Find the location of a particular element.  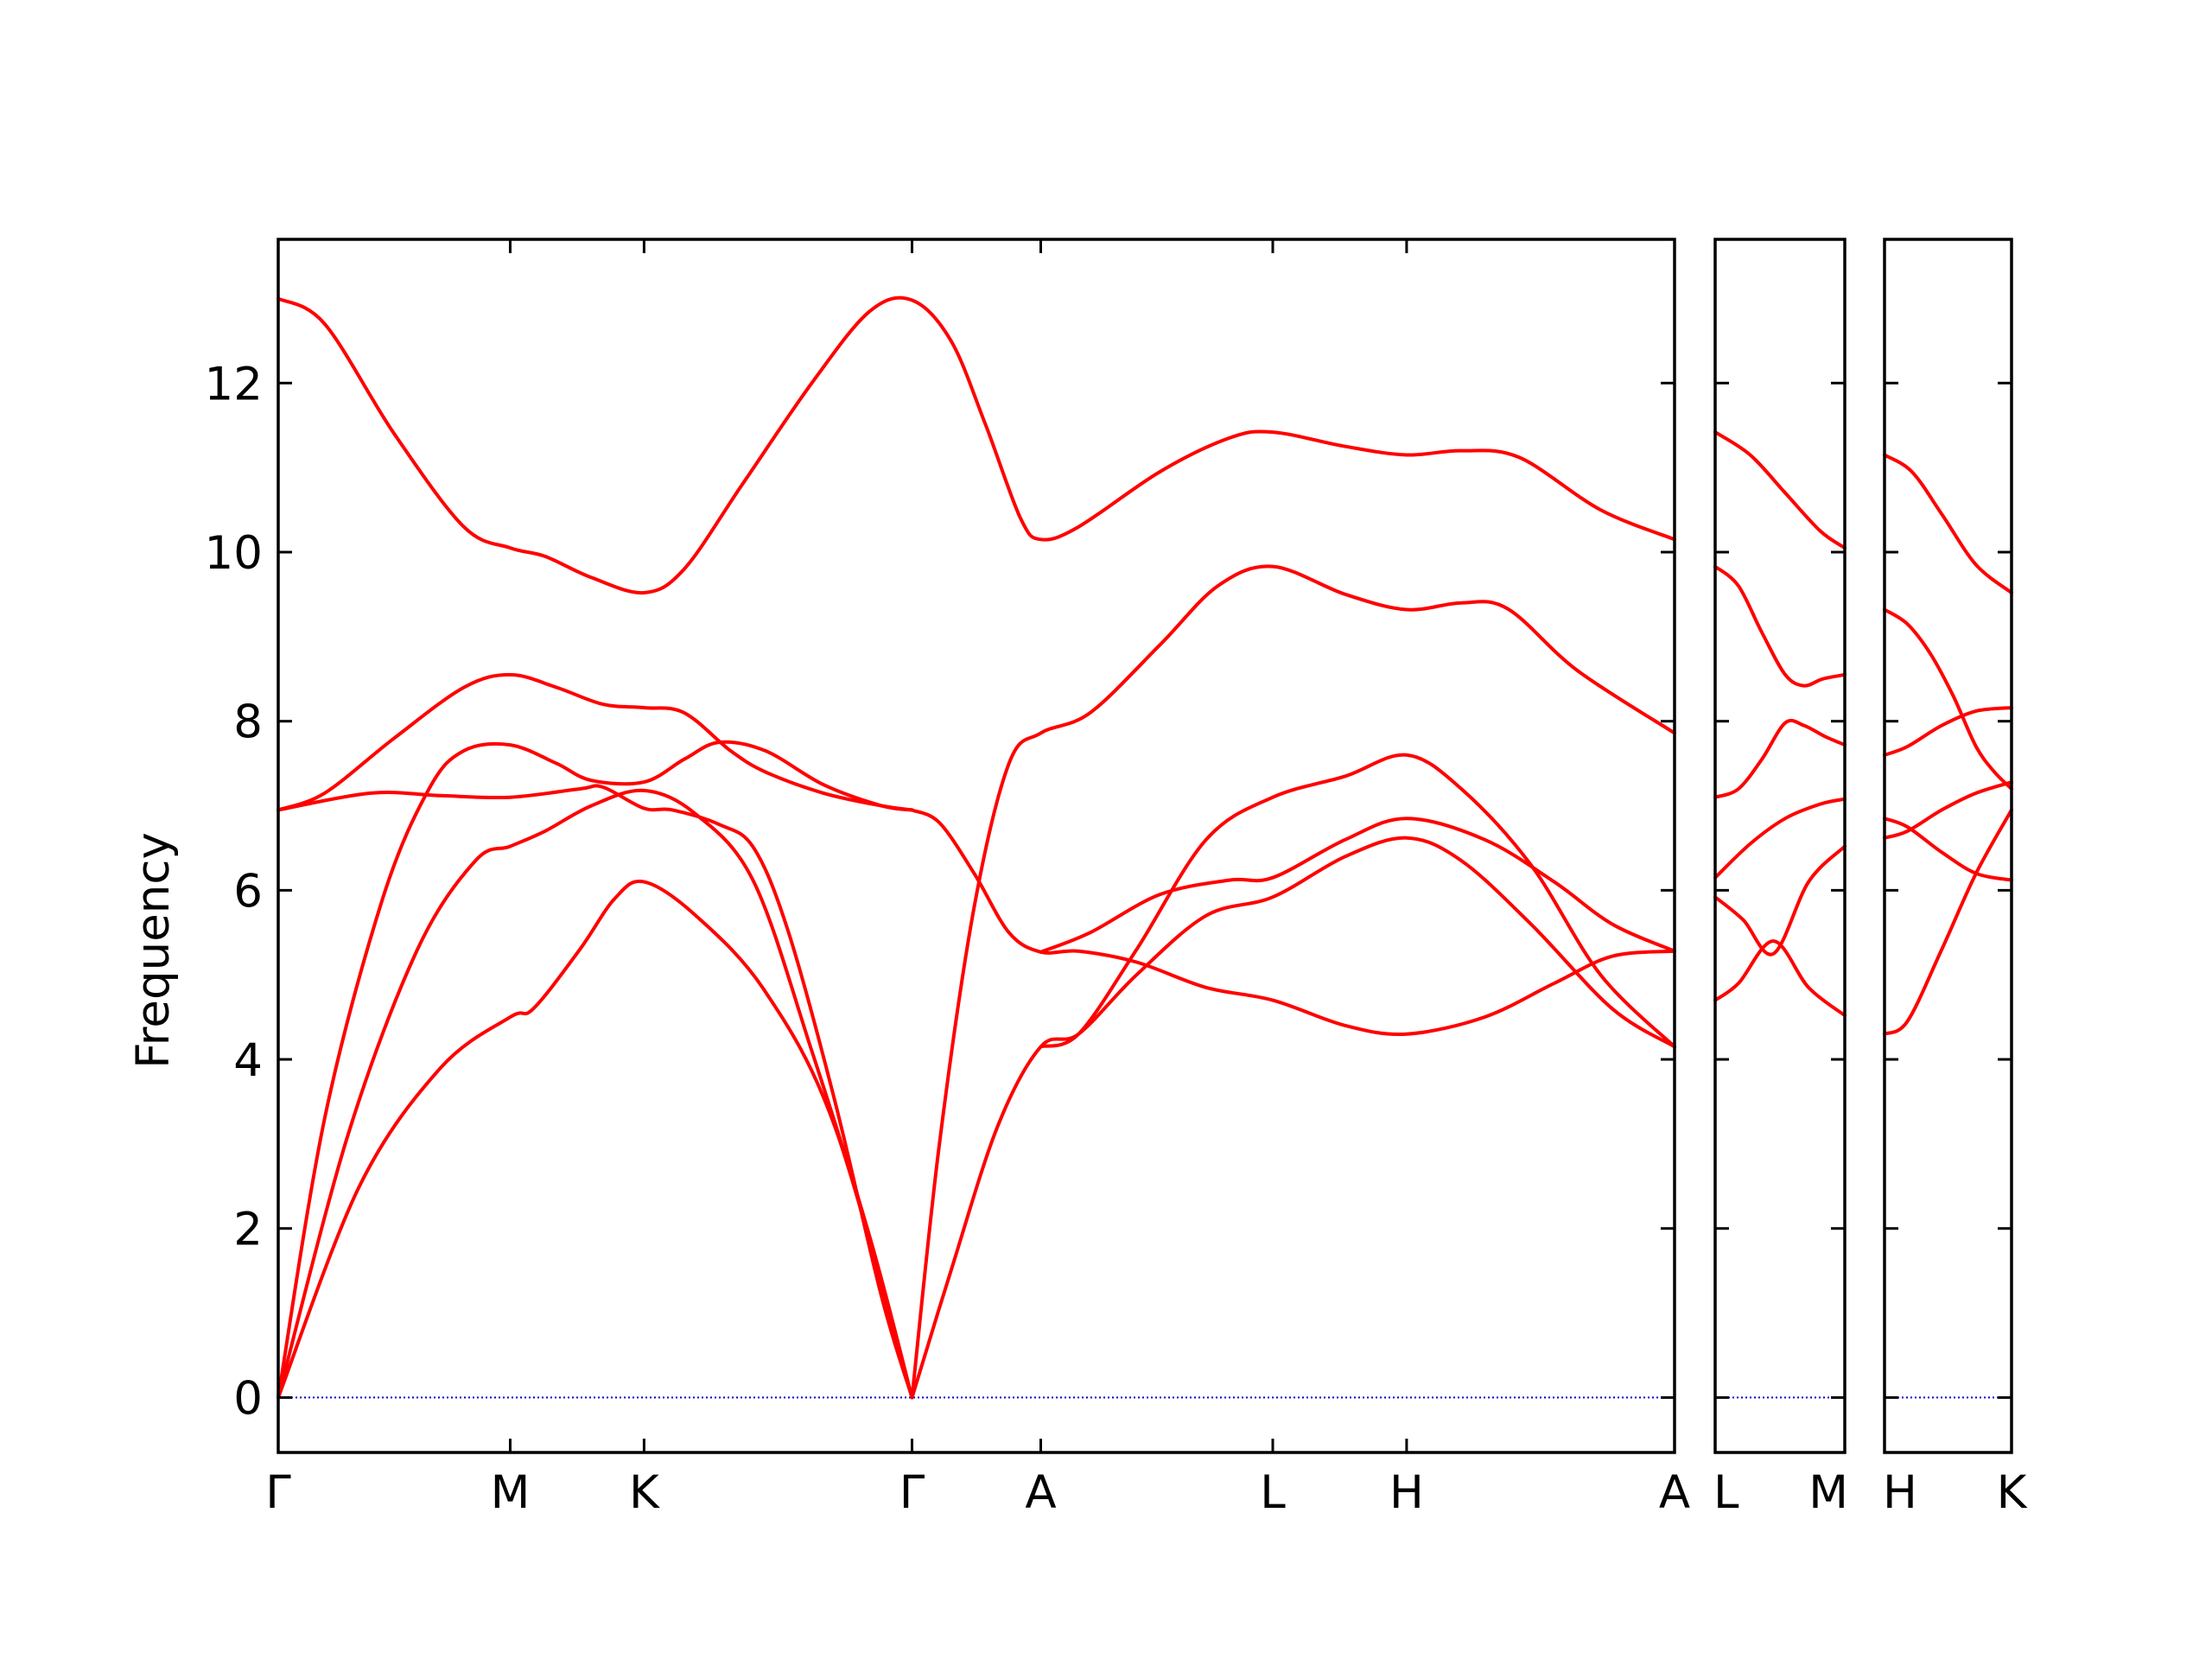

y-tick-label: 0 is located at coordinates (248, 1398).